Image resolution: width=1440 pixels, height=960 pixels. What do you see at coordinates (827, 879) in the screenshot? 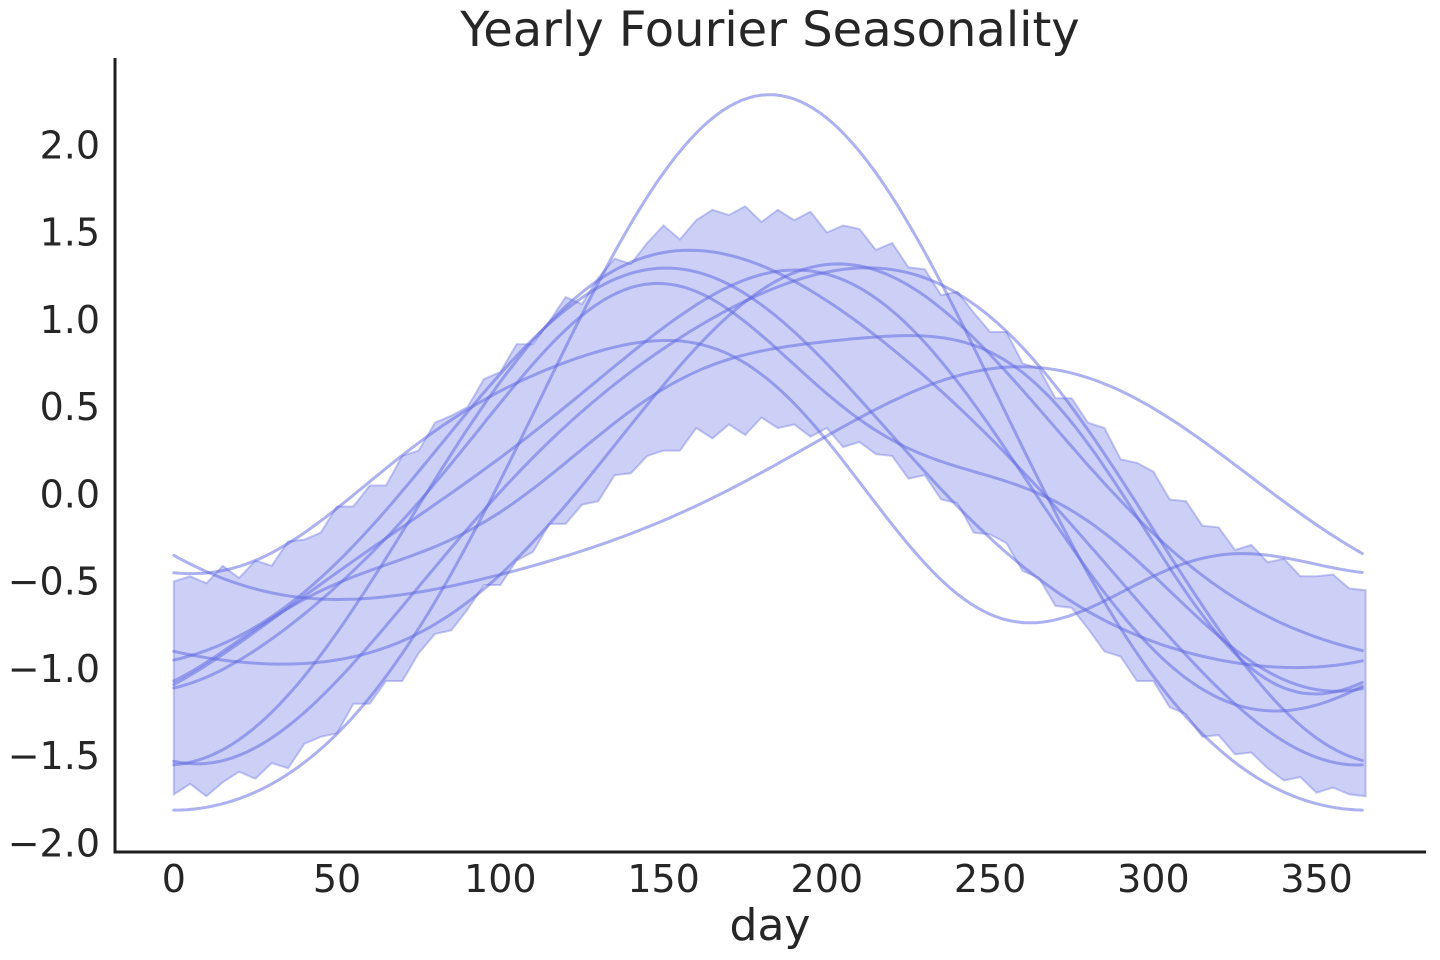
I see `x-tick-label: 200` at bounding box center [827, 879].